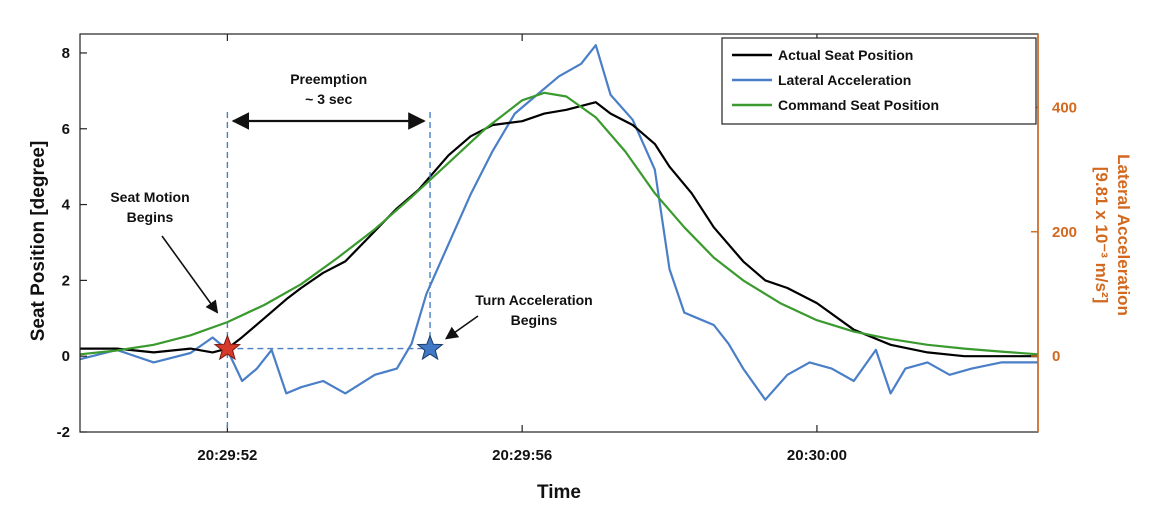  I want to click on legend-label: Actual Seat Position, so click(845, 55).